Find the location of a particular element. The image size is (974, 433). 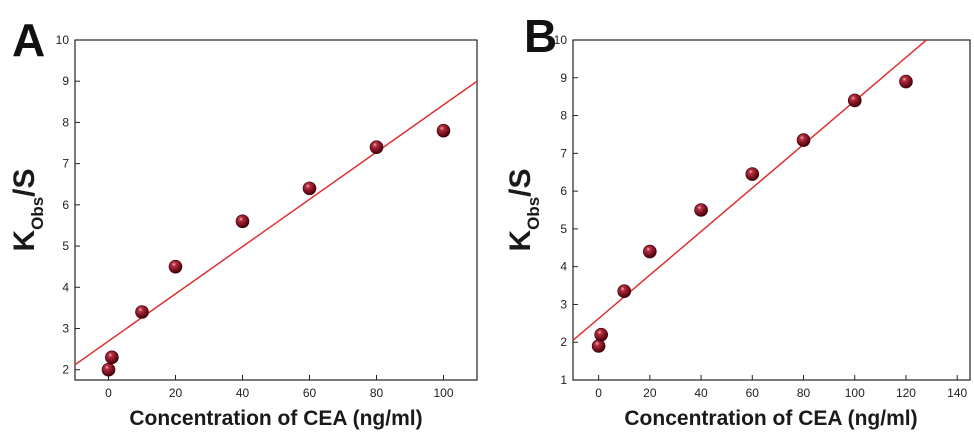

panel-b-y-tick-label-7: 8 is located at coordinates (563, 116).